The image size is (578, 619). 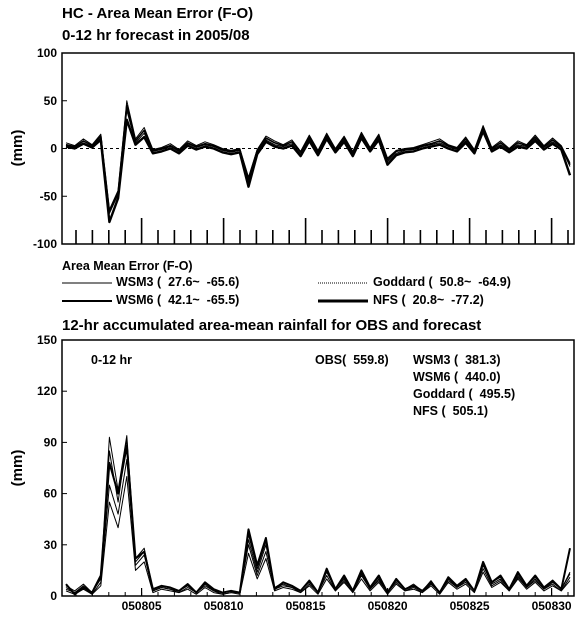 What do you see at coordinates (53, 596) in the screenshot?
I see `rainfall-y-tick-label: 0` at bounding box center [53, 596].